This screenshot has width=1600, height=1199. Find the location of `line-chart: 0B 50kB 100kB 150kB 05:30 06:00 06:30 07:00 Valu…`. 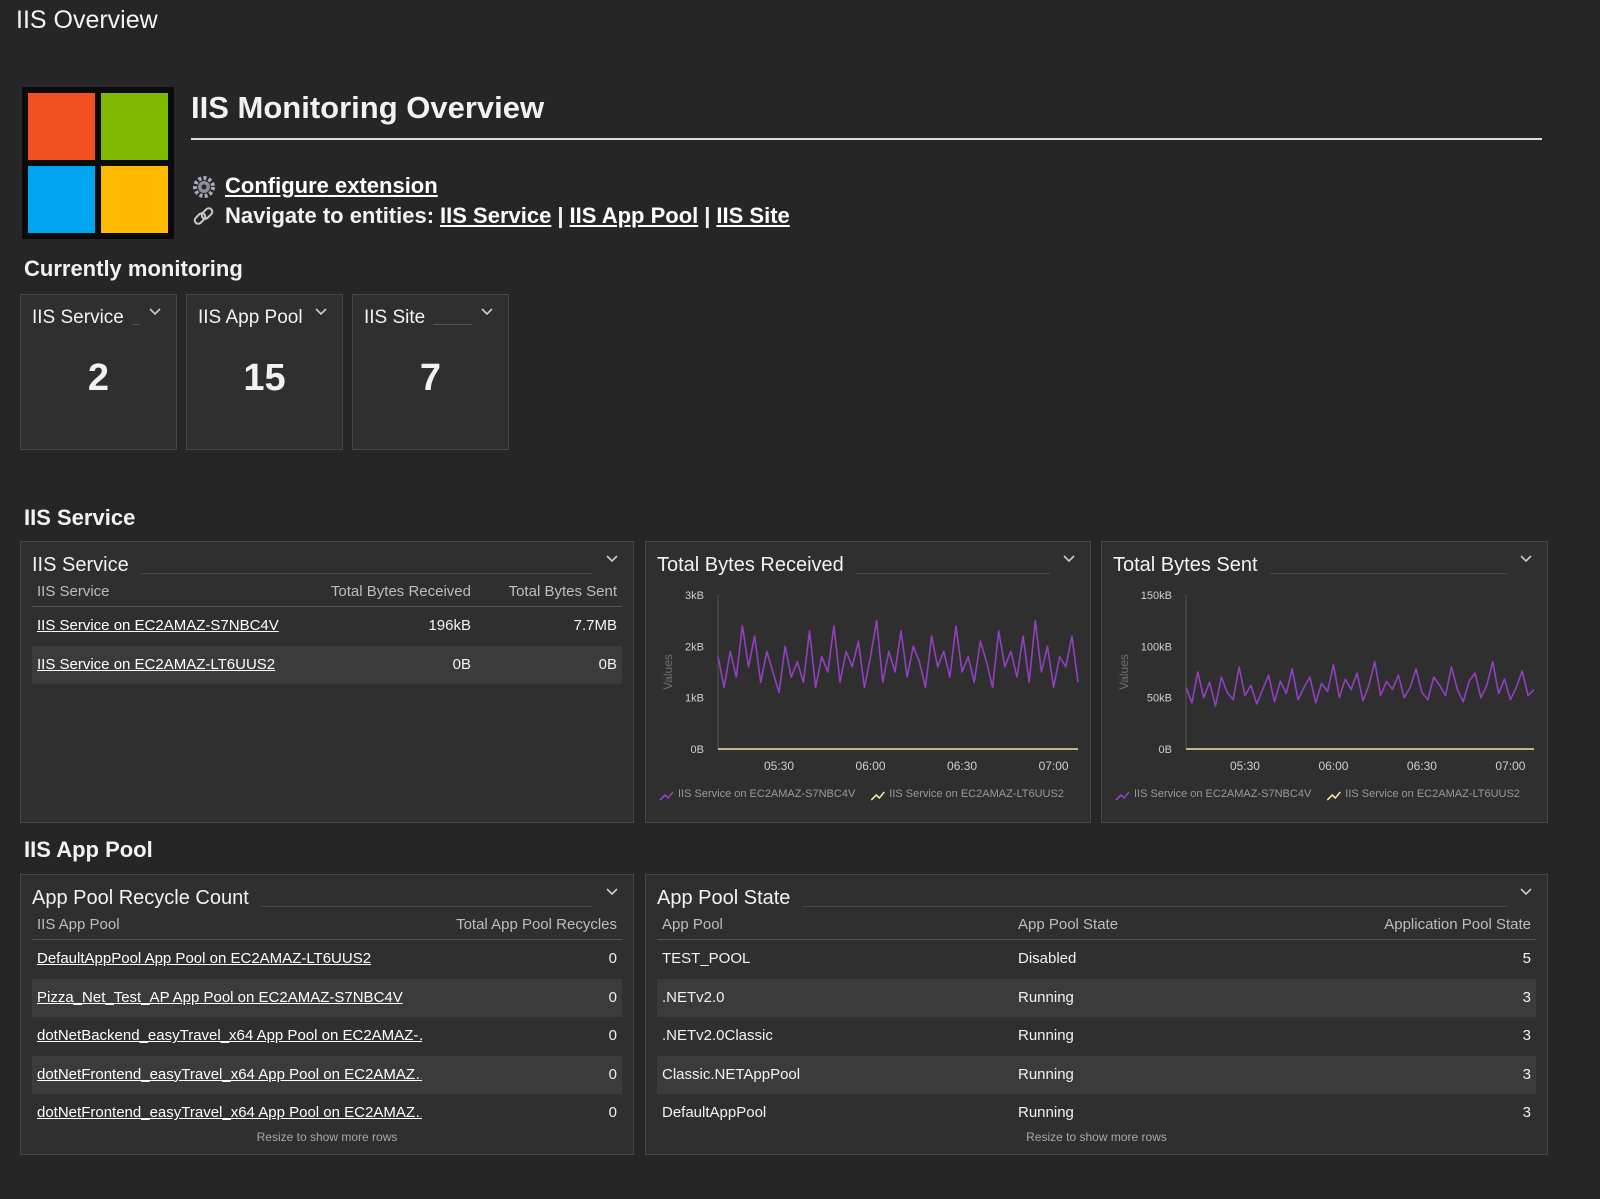

line-chart: 0B 50kB 100kB 150kB 05:30 06:00 06:30 07:00 Valu… is located at coordinates (1325, 695).